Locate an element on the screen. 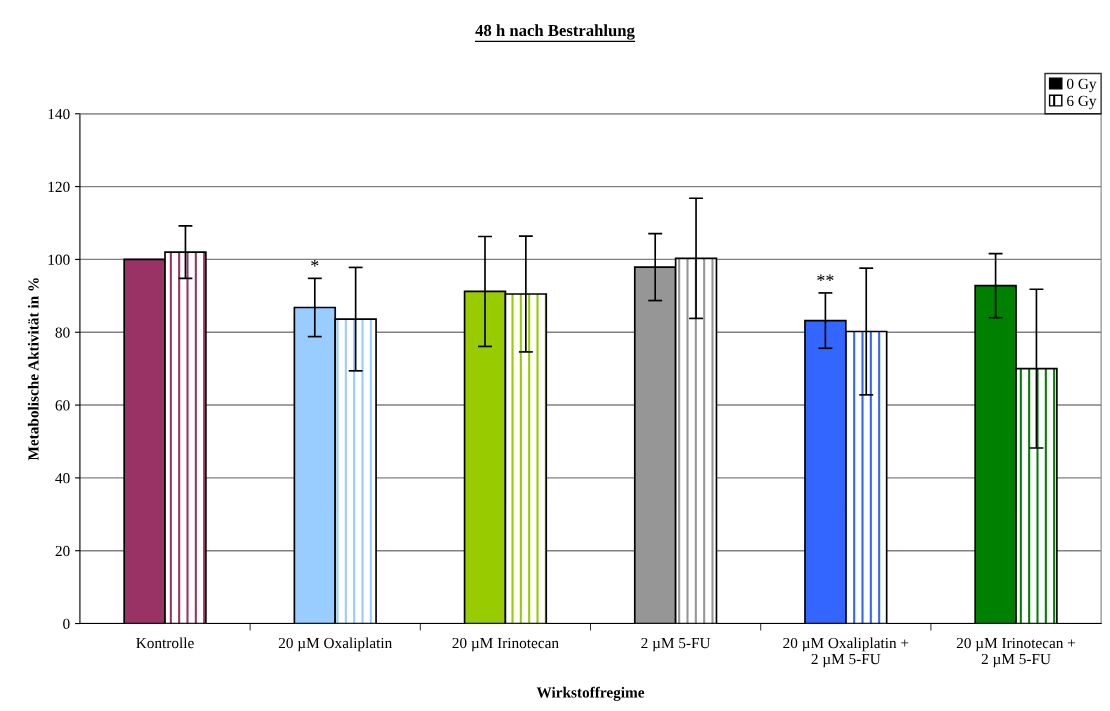 Image resolution: width=1110 pixels, height=711 pixels. chart-title: 48 h nach Bestrahlung is located at coordinates (555, 32).